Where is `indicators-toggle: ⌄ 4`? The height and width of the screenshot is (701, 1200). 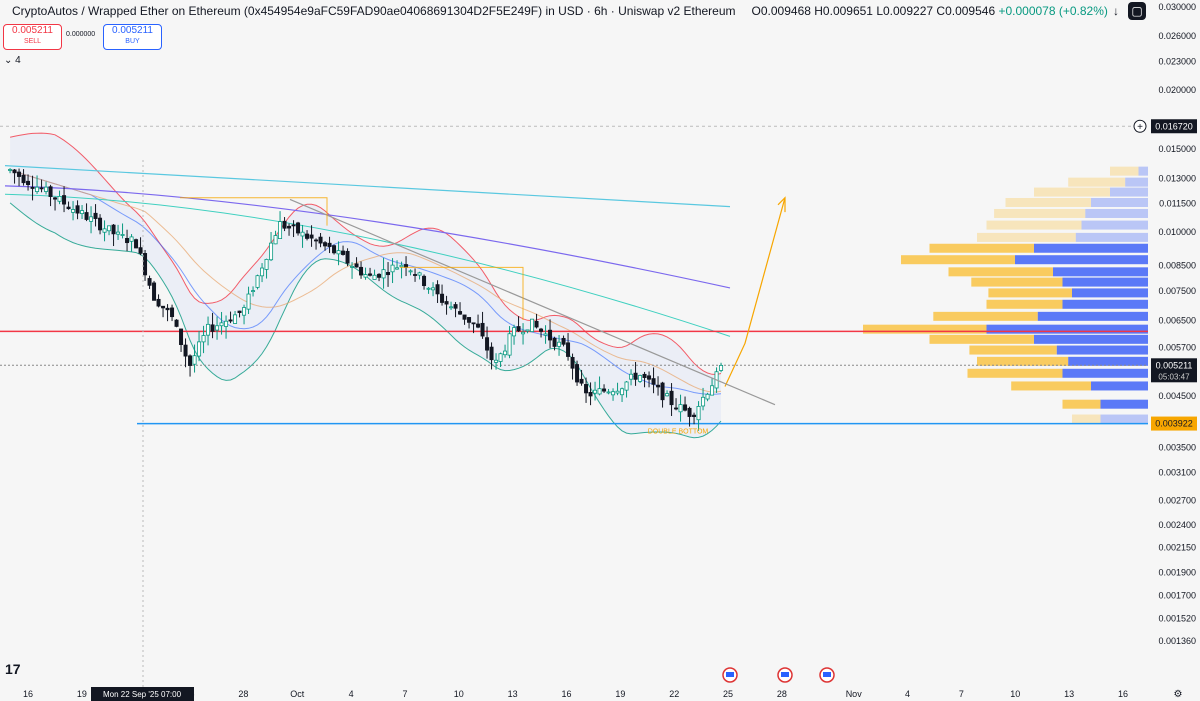
indicators-toggle: ⌄ 4 is located at coordinates (12, 60).